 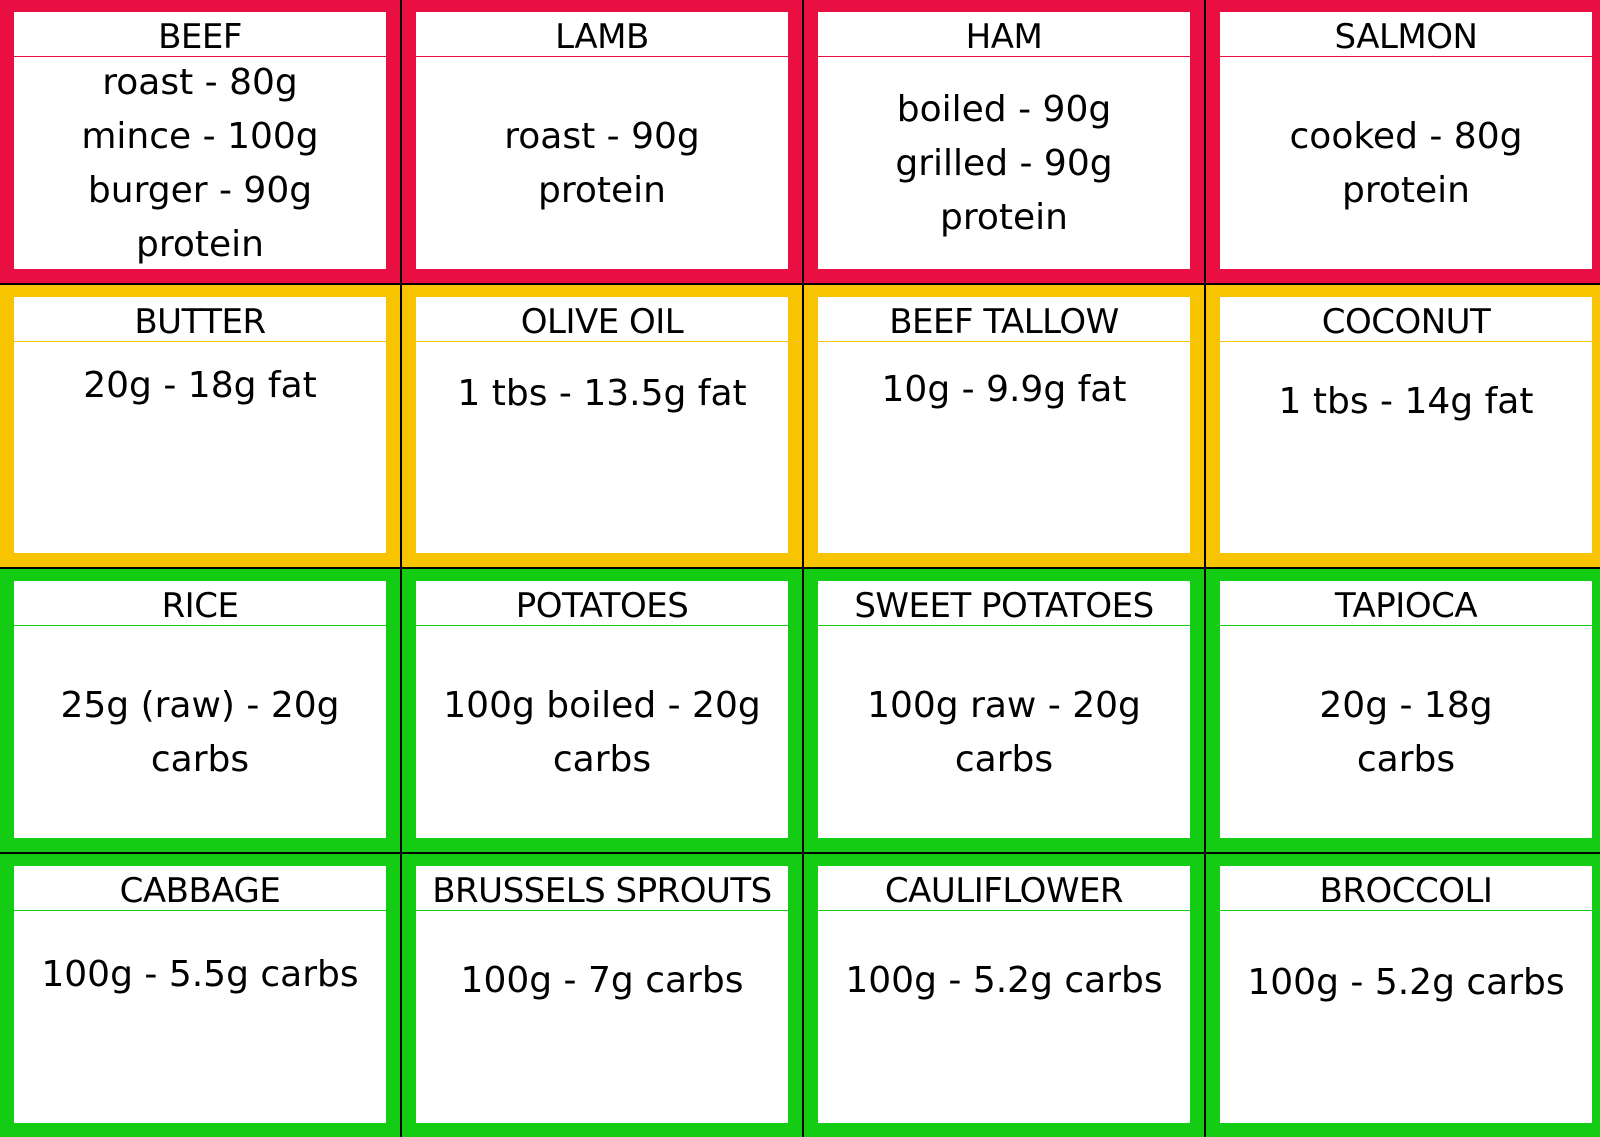 What do you see at coordinates (602, 891) in the screenshot?
I see `card-title: BRUSSELS SPROUTS` at bounding box center [602, 891].